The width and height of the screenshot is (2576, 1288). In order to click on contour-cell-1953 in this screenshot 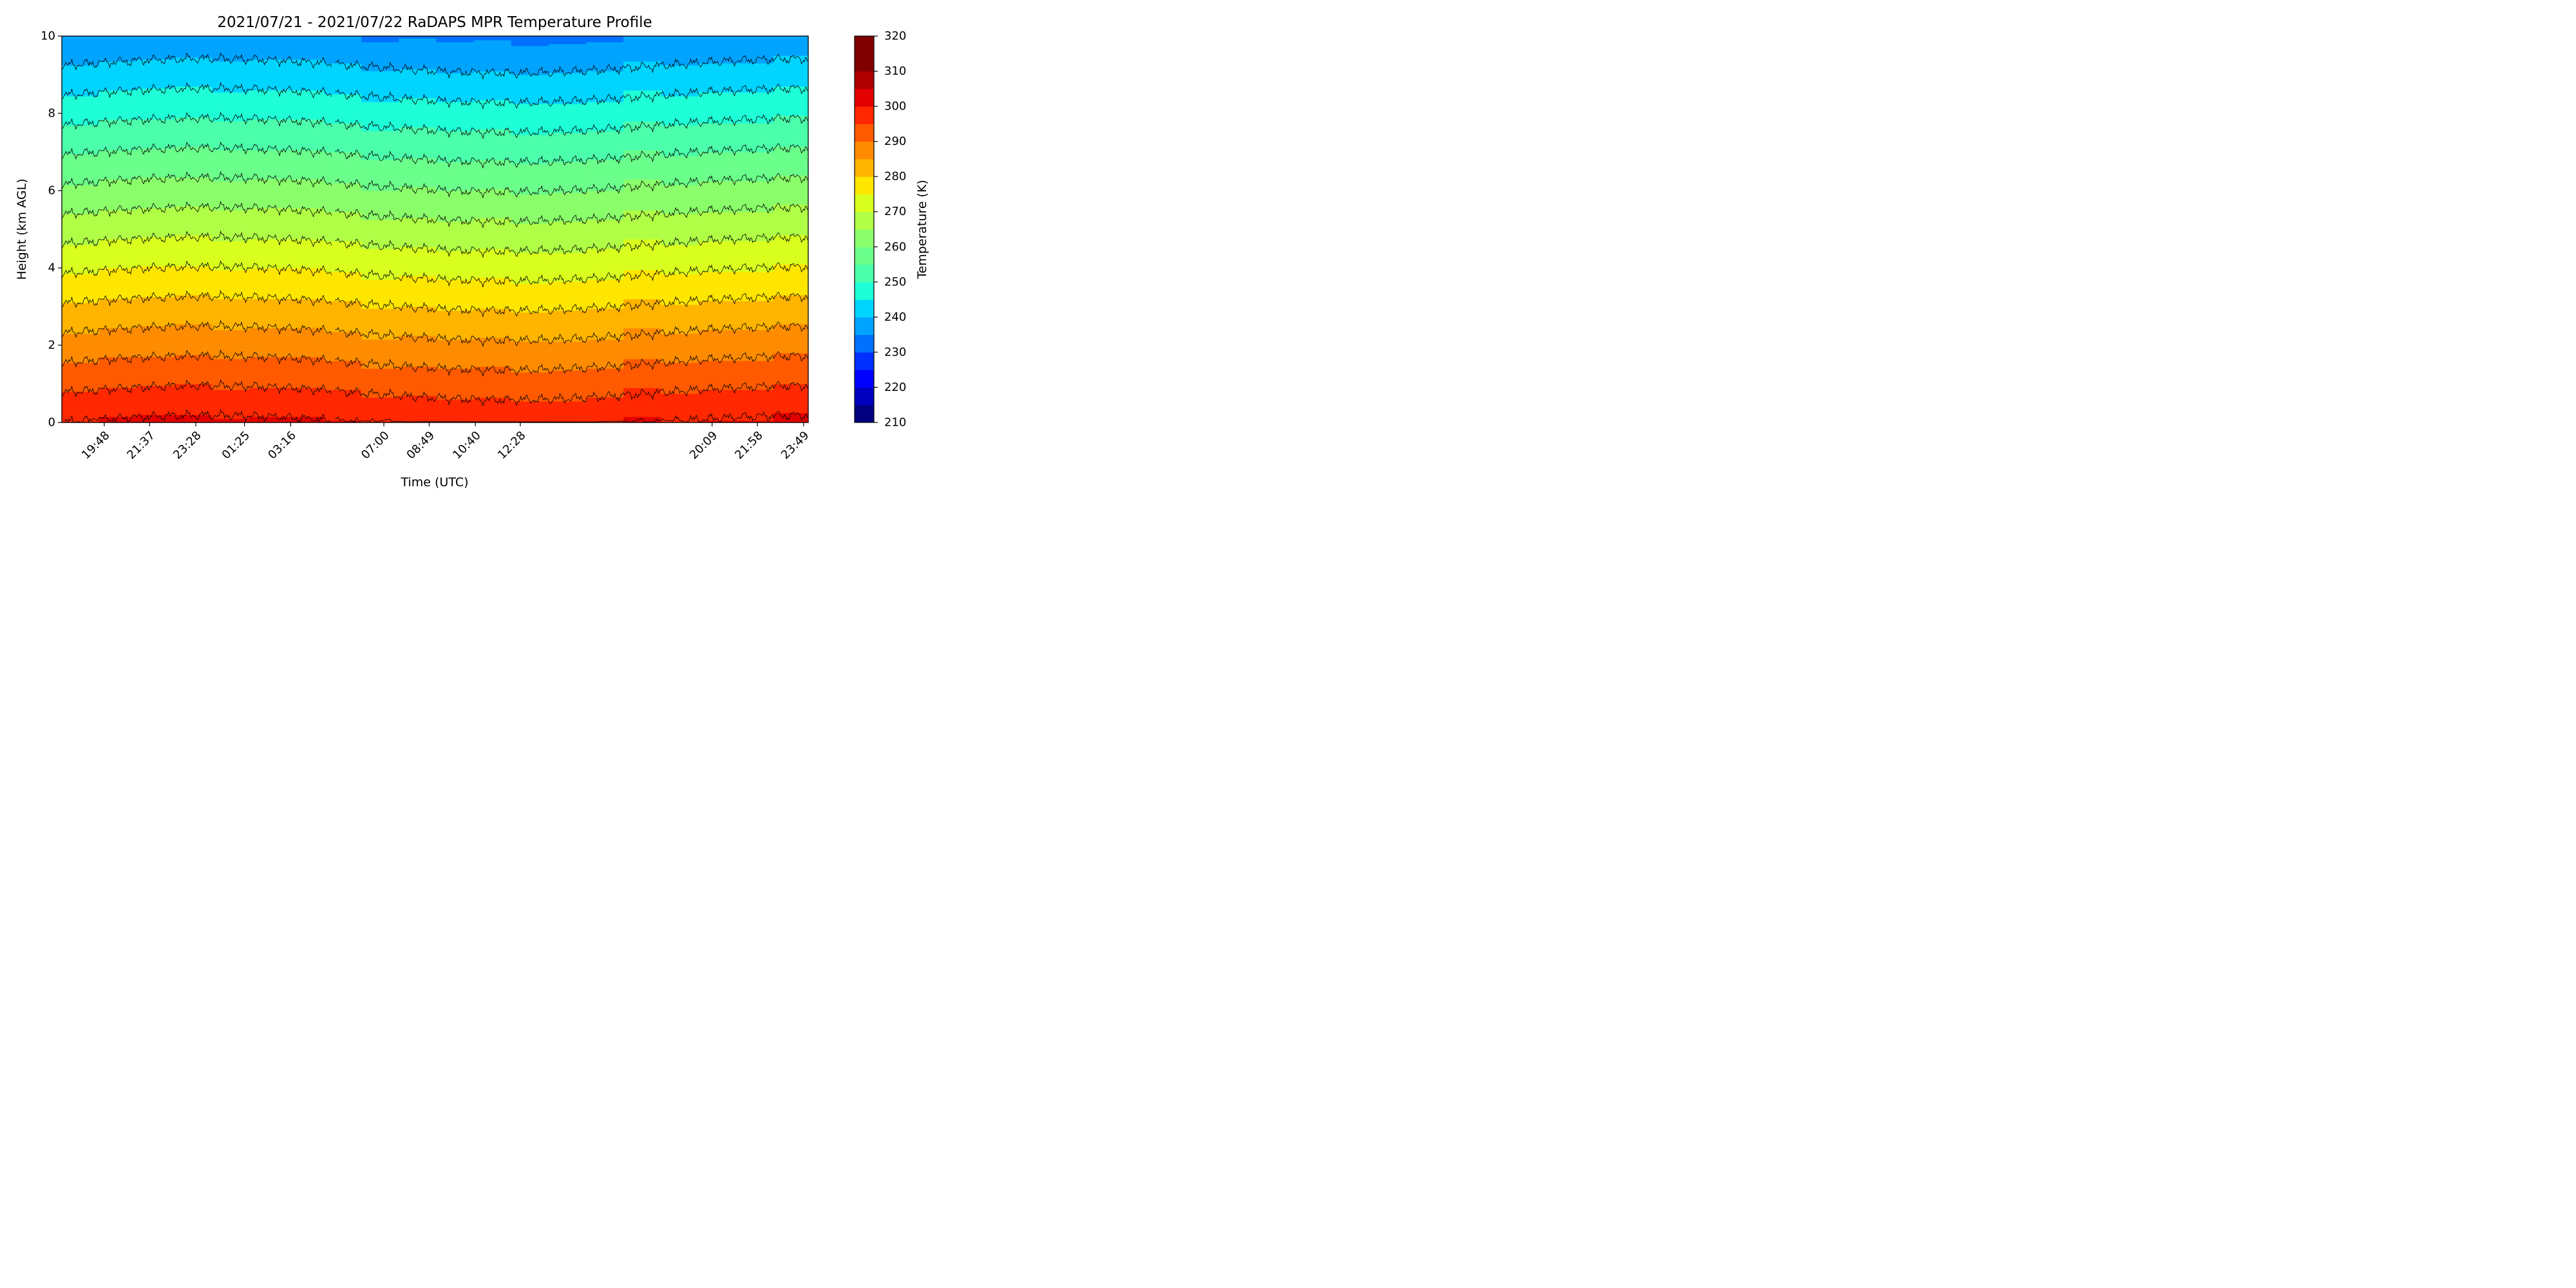, I will do `click(418, 127)`.